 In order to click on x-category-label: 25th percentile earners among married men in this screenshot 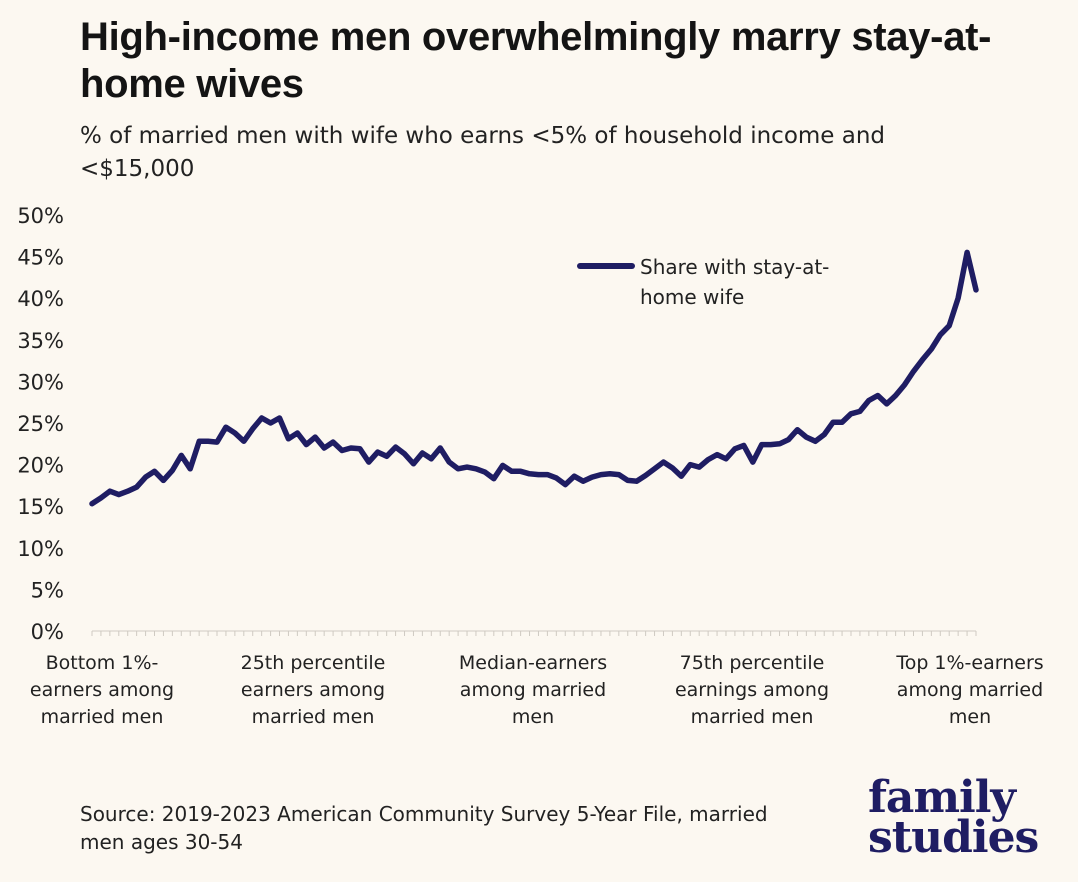, I will do `click(313, 690)`.